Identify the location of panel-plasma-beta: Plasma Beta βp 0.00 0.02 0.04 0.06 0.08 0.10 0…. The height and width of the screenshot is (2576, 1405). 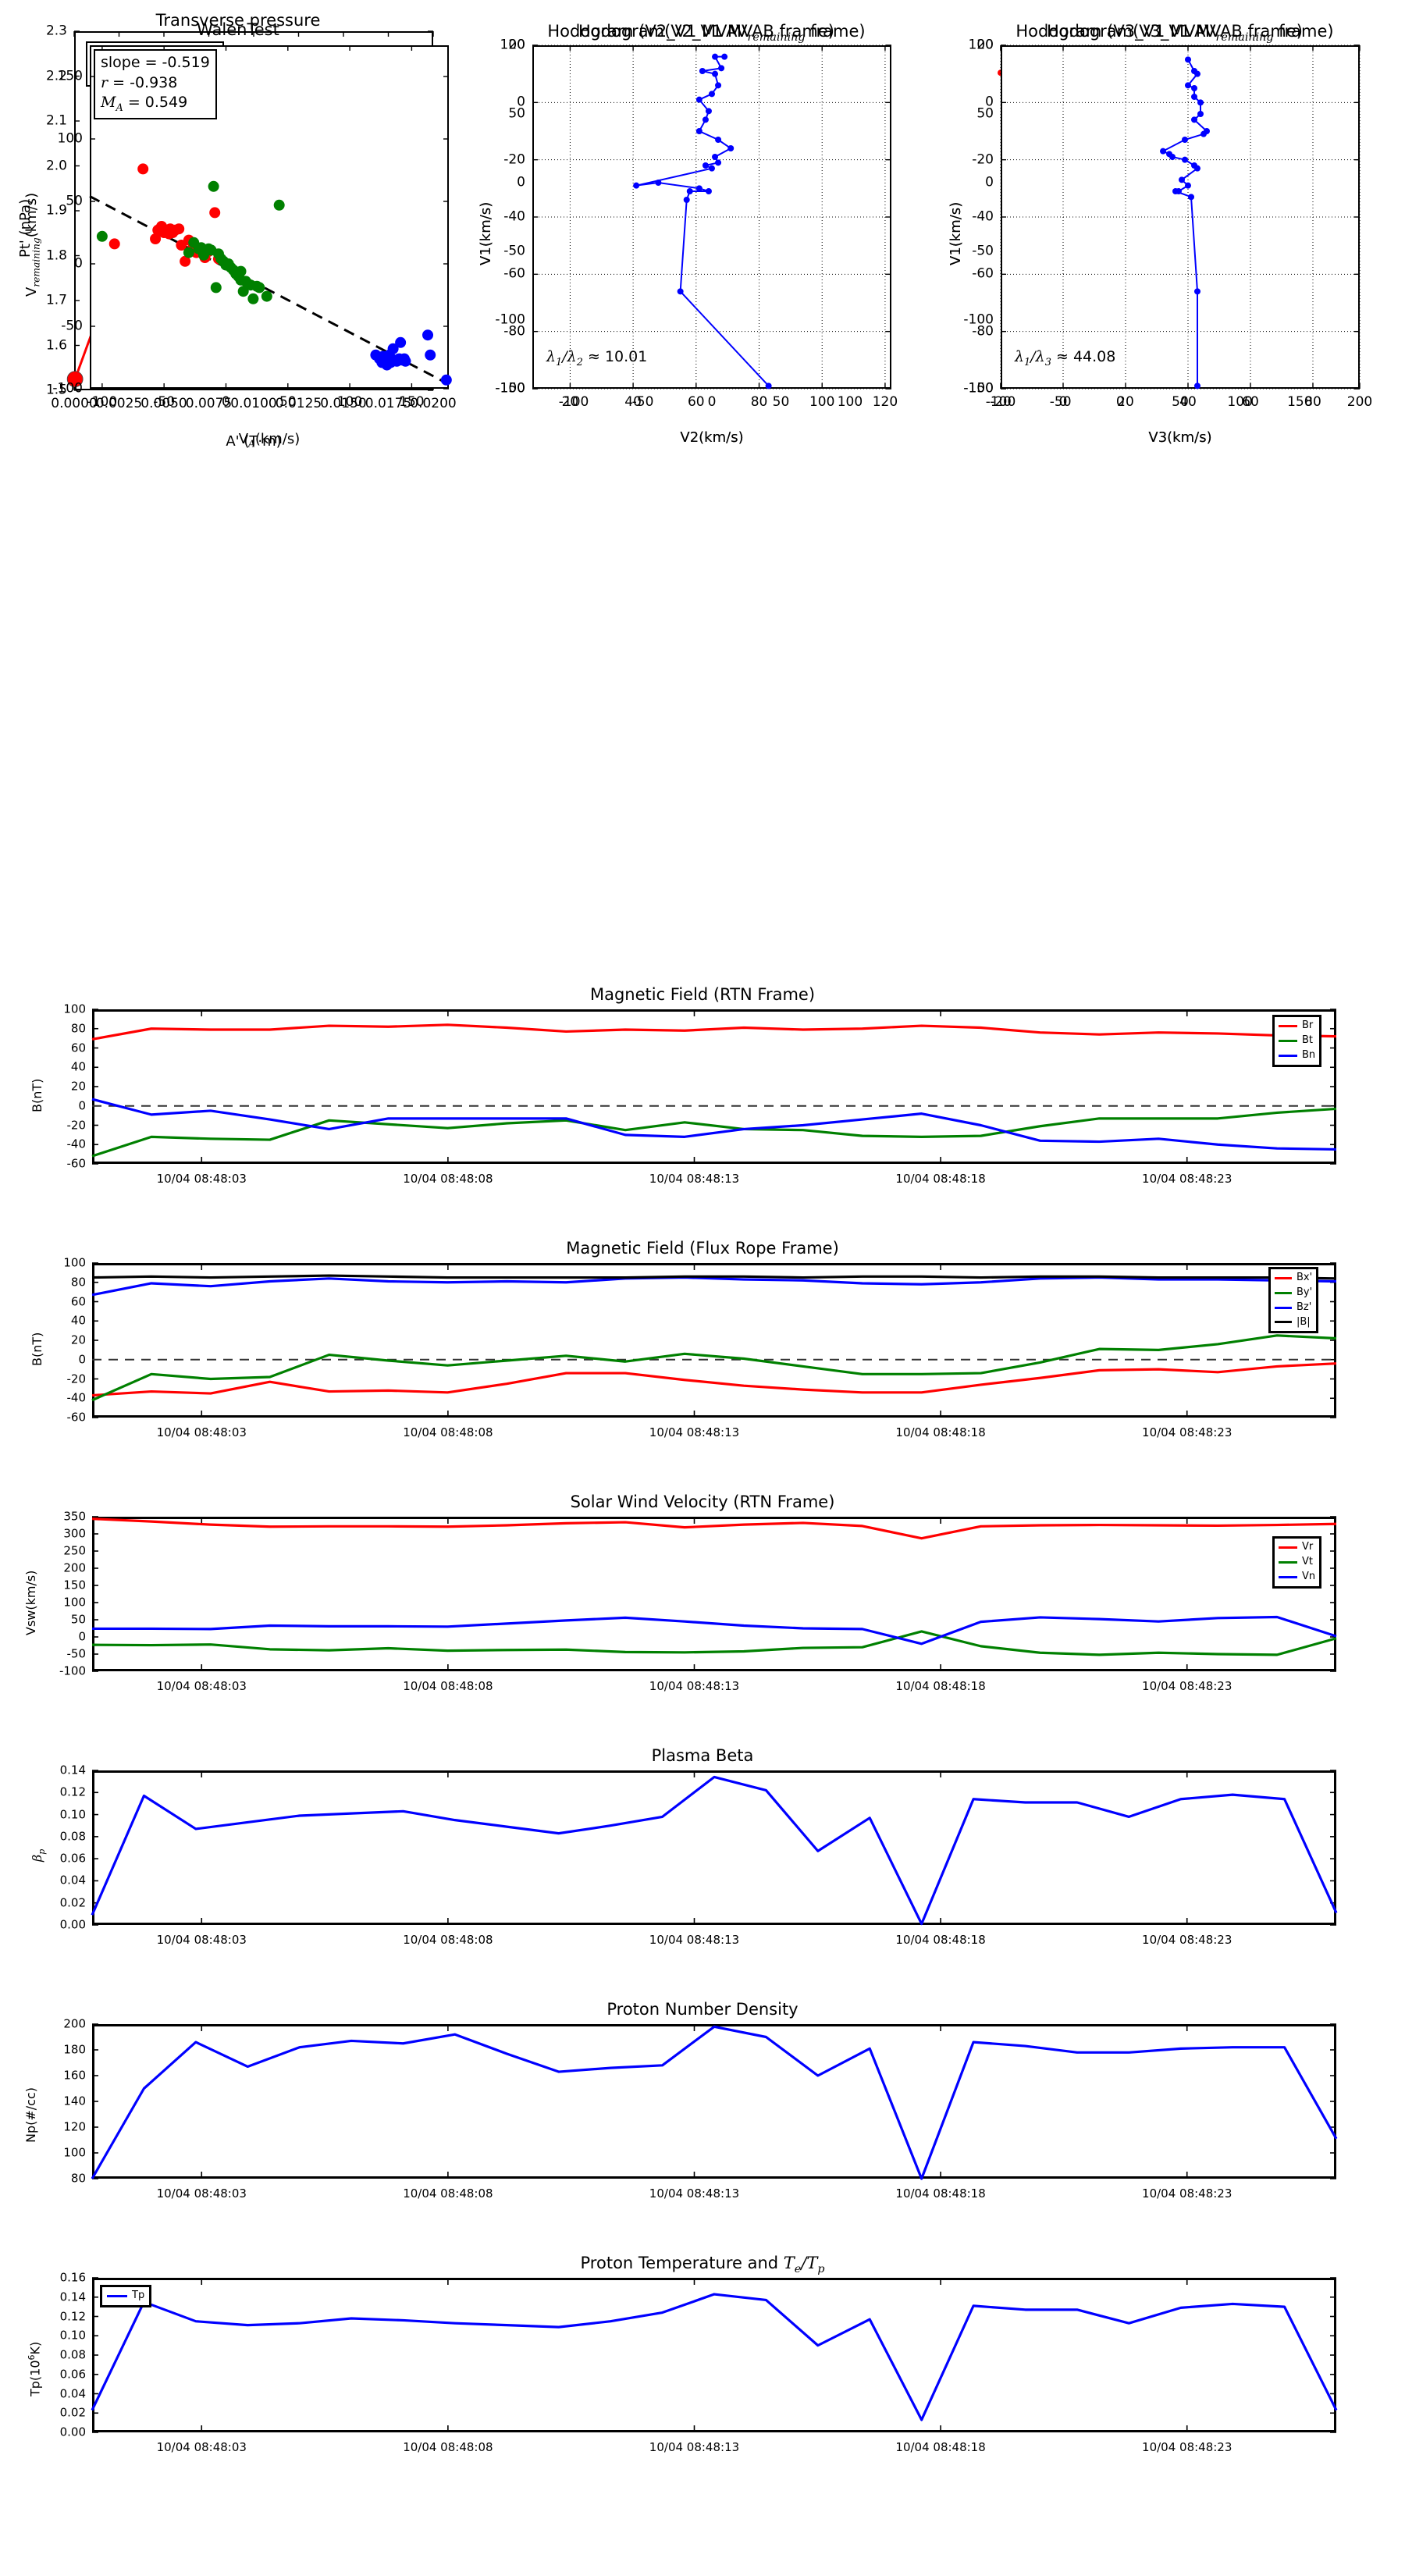
(703, 1854).